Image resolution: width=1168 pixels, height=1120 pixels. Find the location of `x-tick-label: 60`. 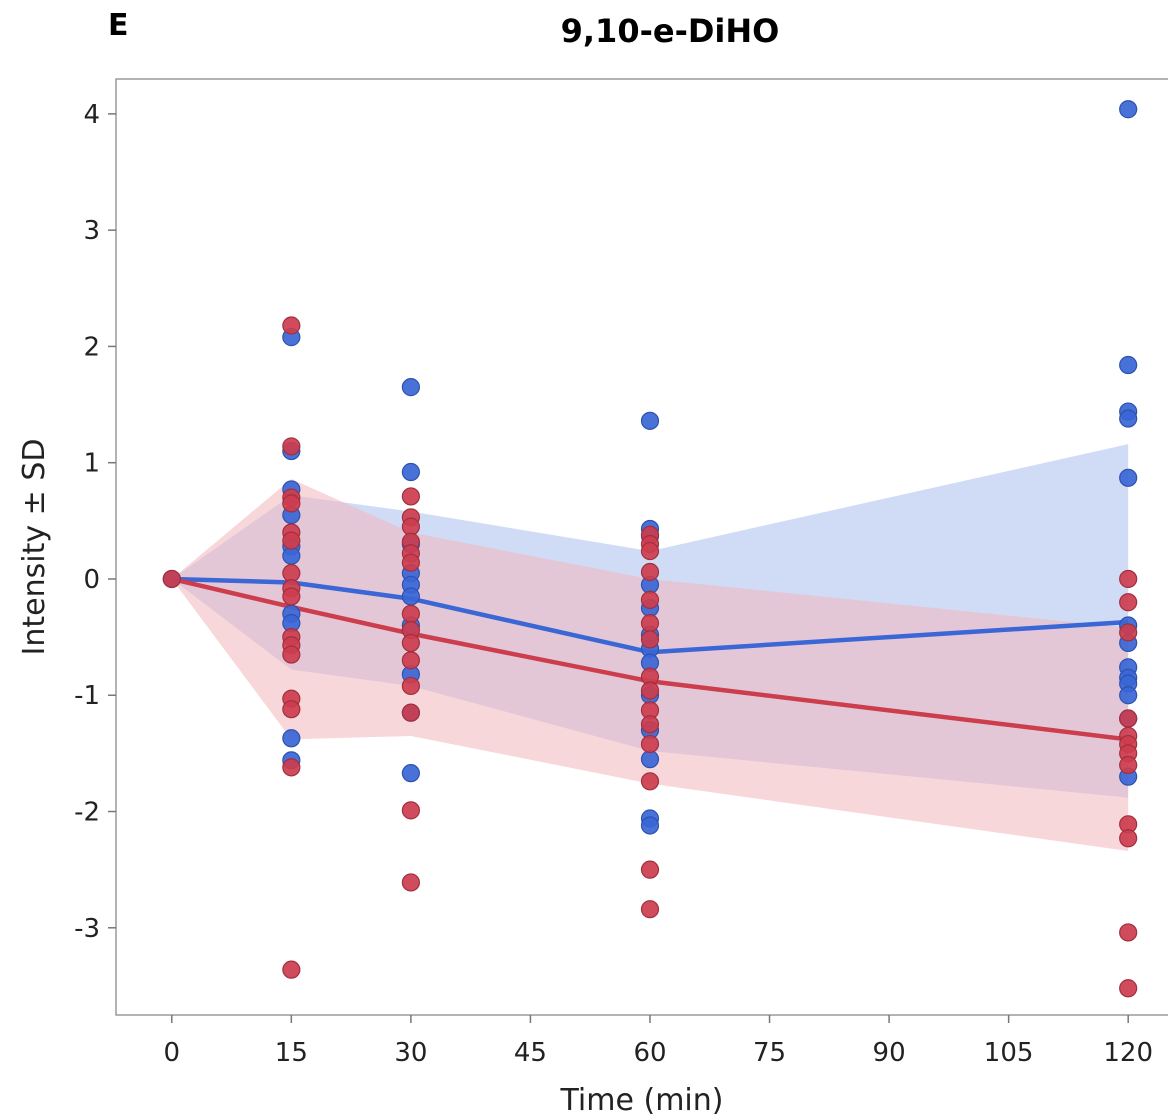

x-tick-label: 60 is located at coordinates (649, 1053).